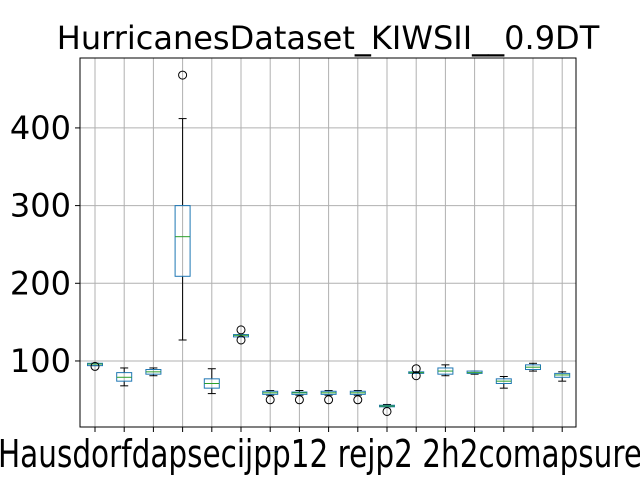 This screenshot has width=640, height=480. Describe the element at coordinates (328, 38) in the screenshot. I see `chart-title: HurricanesDataset_KIWSII__0.9DT` at that location.